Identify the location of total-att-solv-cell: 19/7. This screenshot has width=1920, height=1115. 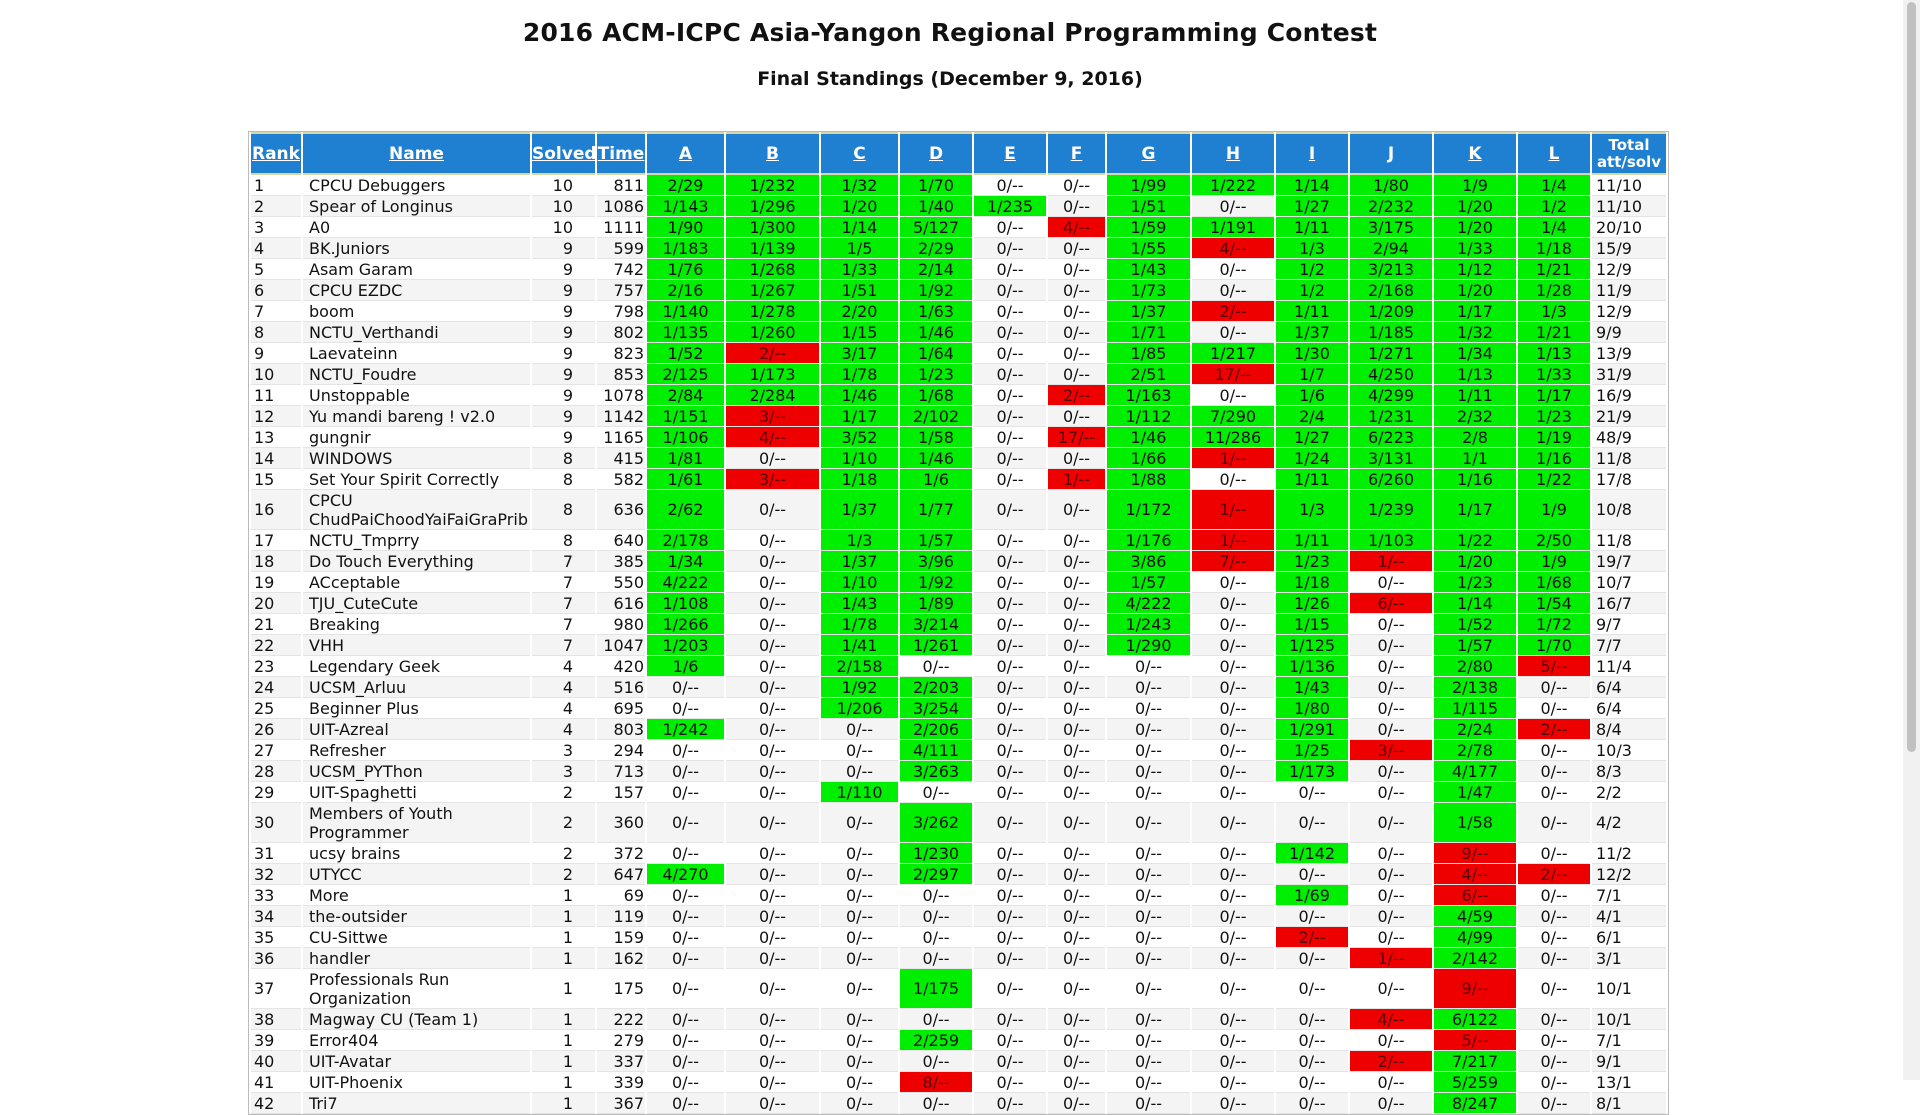
(1629, 561).